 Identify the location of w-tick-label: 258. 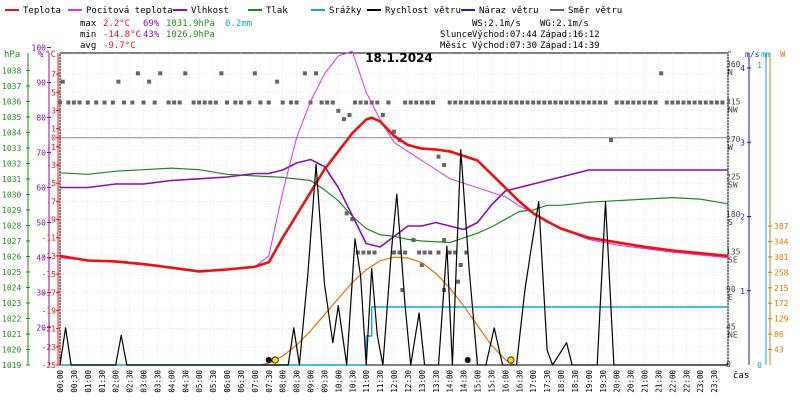
(781, 272).